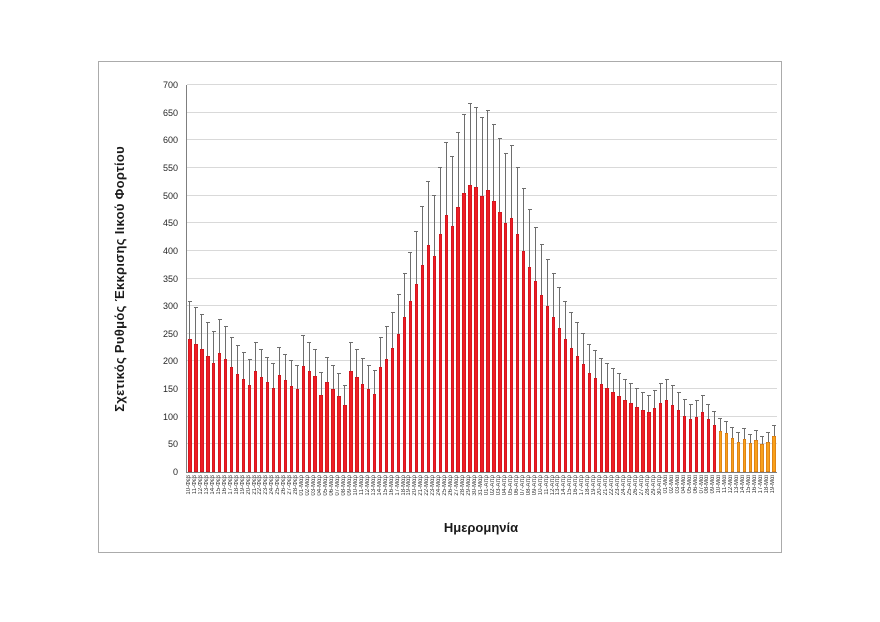 This screenshot has width=880, height=622. Describe the element at coordinates (170, 167) in the screenshot. I see `y-tick-label: 550` at that location.